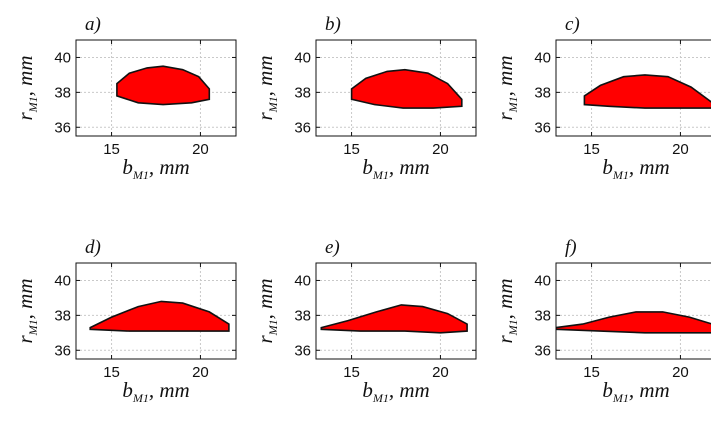 The image size is (711, 421). What do you see at coordinates (332, 247) in the screenshot?
I see `panel-label: e)` at bounding box center [332, 247].